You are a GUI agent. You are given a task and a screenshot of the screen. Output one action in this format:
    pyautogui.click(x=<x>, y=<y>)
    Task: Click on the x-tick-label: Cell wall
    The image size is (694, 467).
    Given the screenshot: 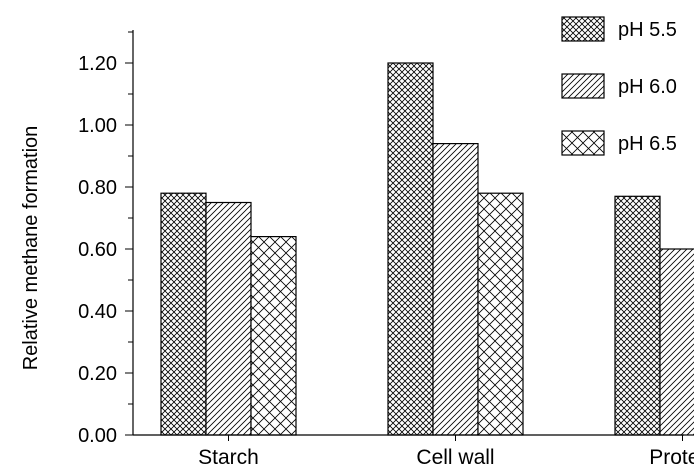 What is the action you would take?
    pyautogui.click(x=455, y=456)
    